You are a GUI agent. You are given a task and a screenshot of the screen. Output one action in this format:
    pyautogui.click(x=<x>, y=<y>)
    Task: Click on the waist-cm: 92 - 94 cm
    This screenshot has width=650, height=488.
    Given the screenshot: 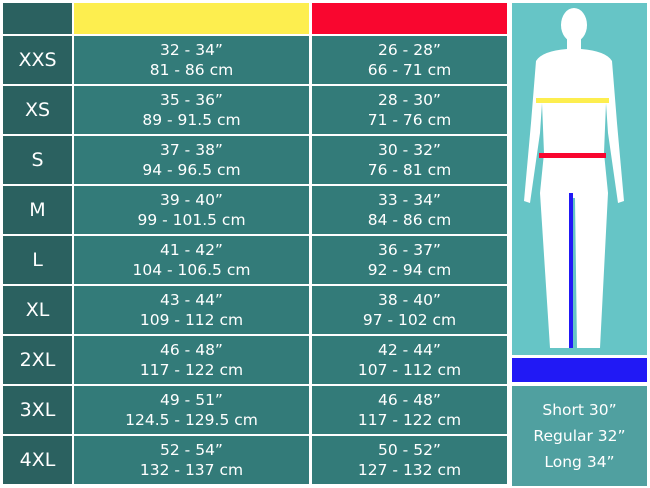 What is the action you would take?
    pyautogui.click(x=409, y=270)
    